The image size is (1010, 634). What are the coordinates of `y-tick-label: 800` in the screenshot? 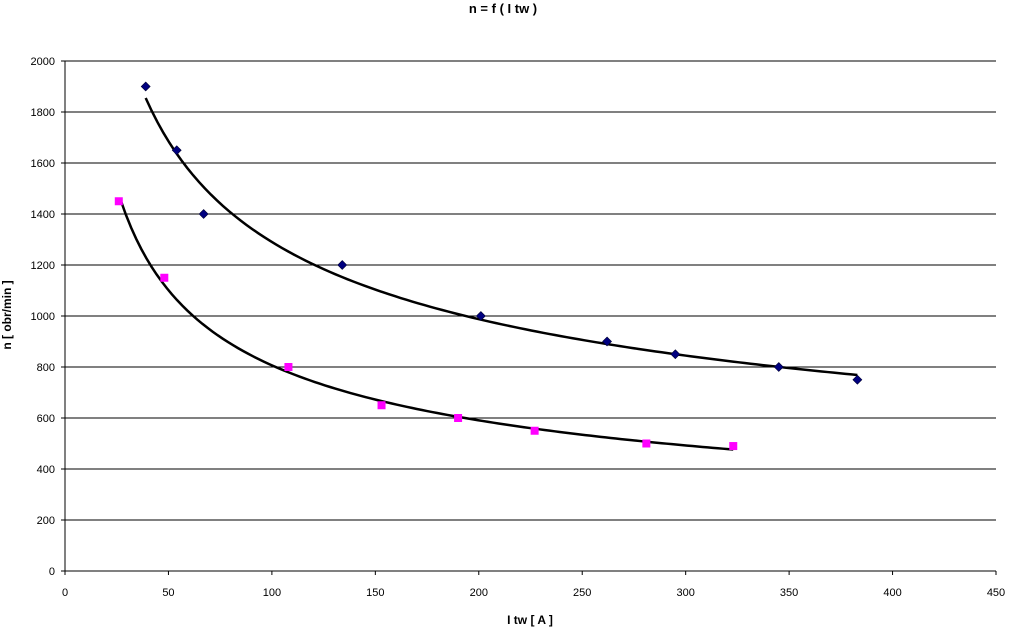 It's located at (46, 368).